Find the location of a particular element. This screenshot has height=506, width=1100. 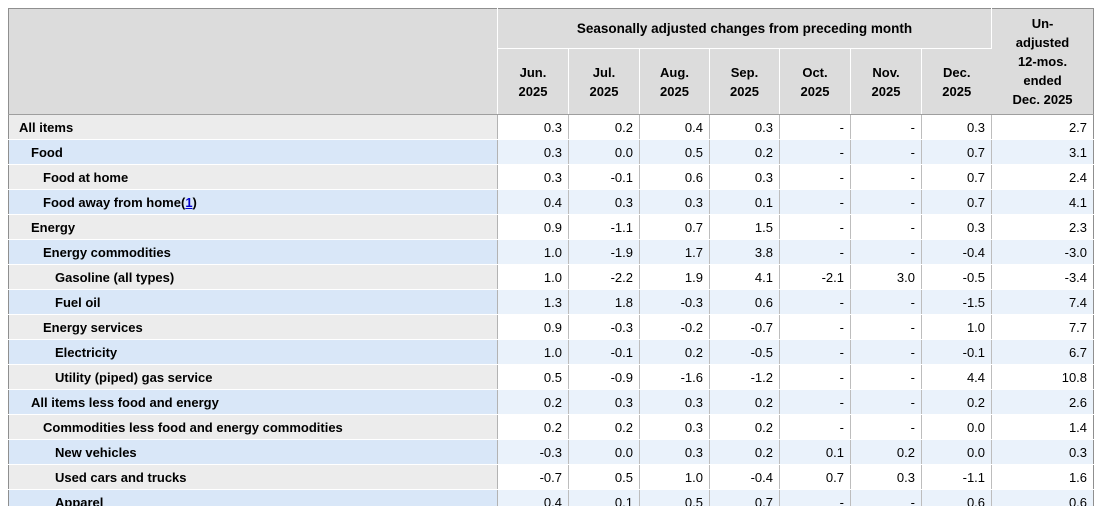

table-row: Fuel oil 1.3 1.8 -0.3 0.6 - - -1.5 7.4 is located at coordinates (551, 302).